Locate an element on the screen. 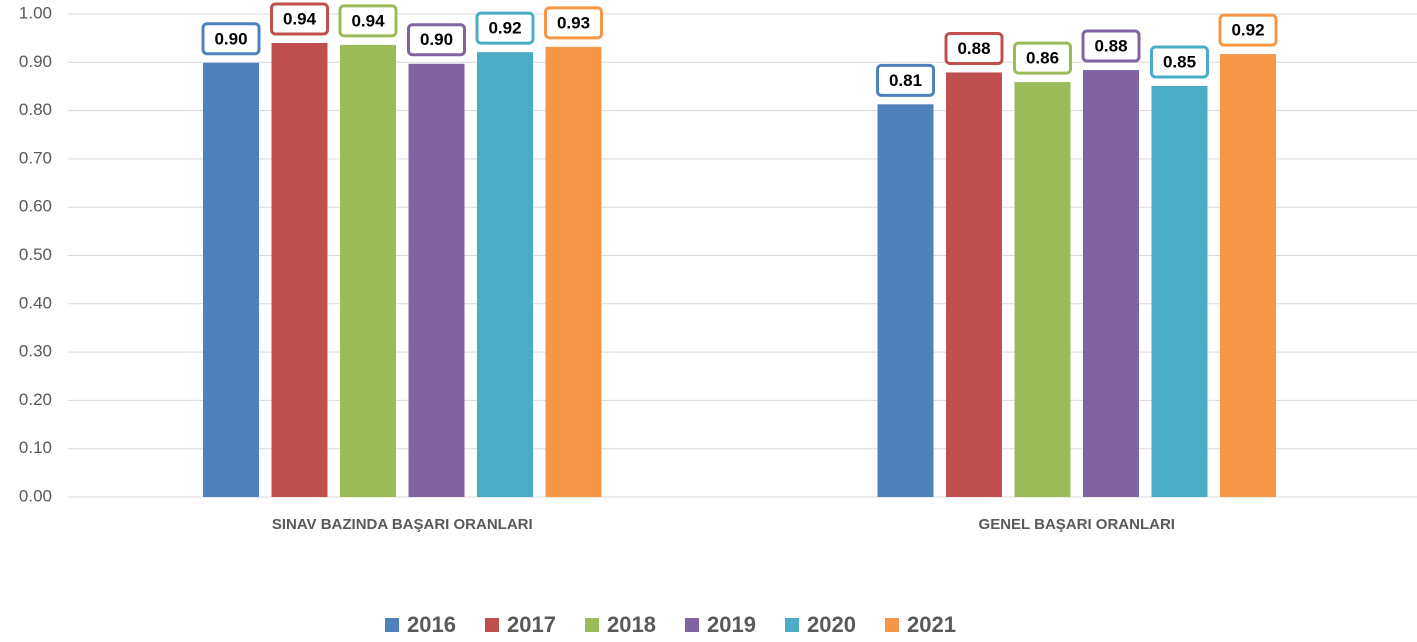 This screenshot has width=1417, height=642. data-label: 0.93 is located at coordinates (573, 22).